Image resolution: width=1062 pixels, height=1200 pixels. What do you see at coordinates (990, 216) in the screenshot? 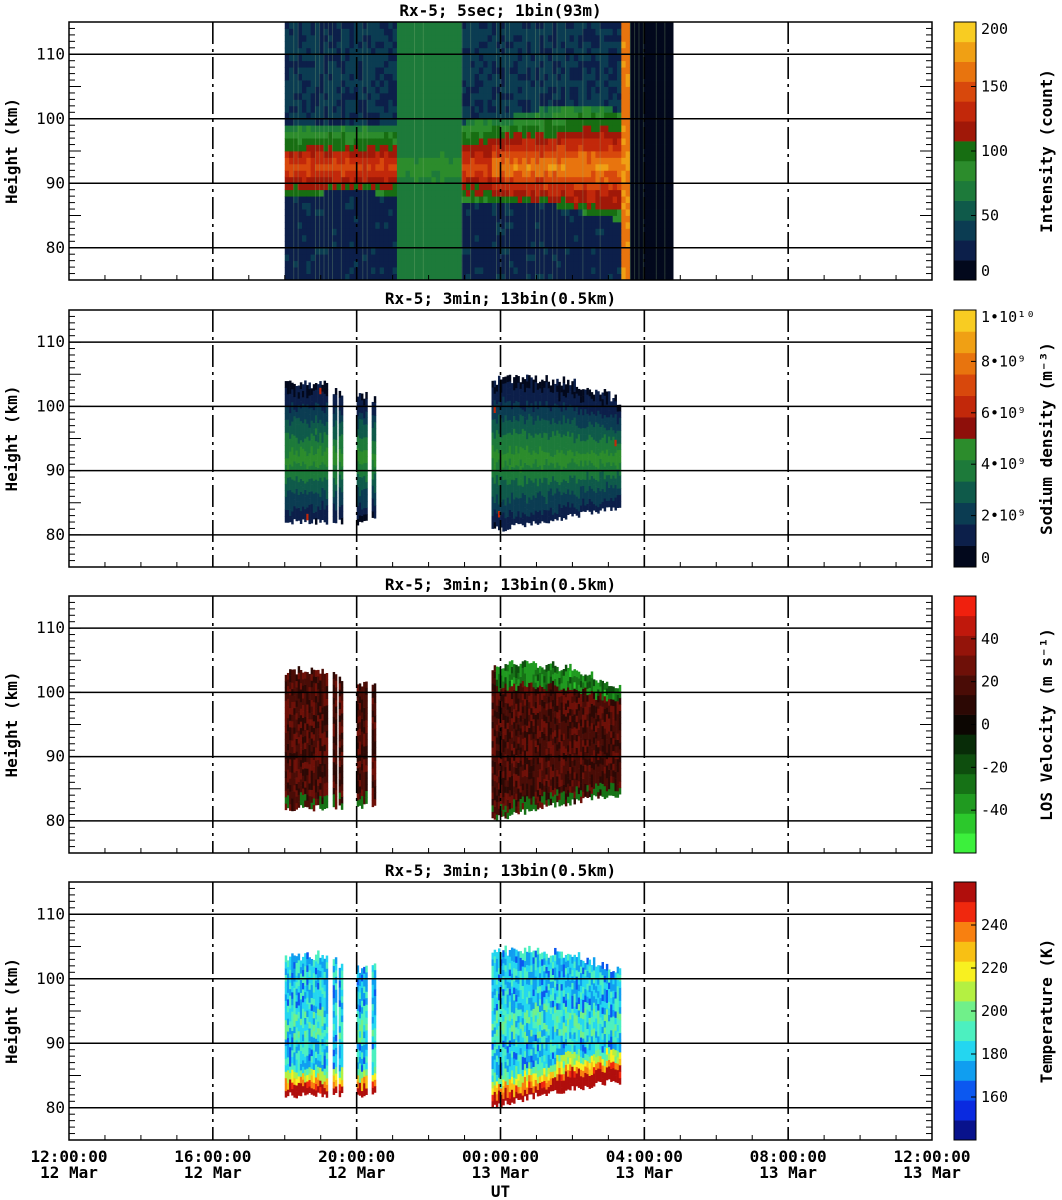
I see `colorbar-tick-label: 50` at bounding box center [990, 216].